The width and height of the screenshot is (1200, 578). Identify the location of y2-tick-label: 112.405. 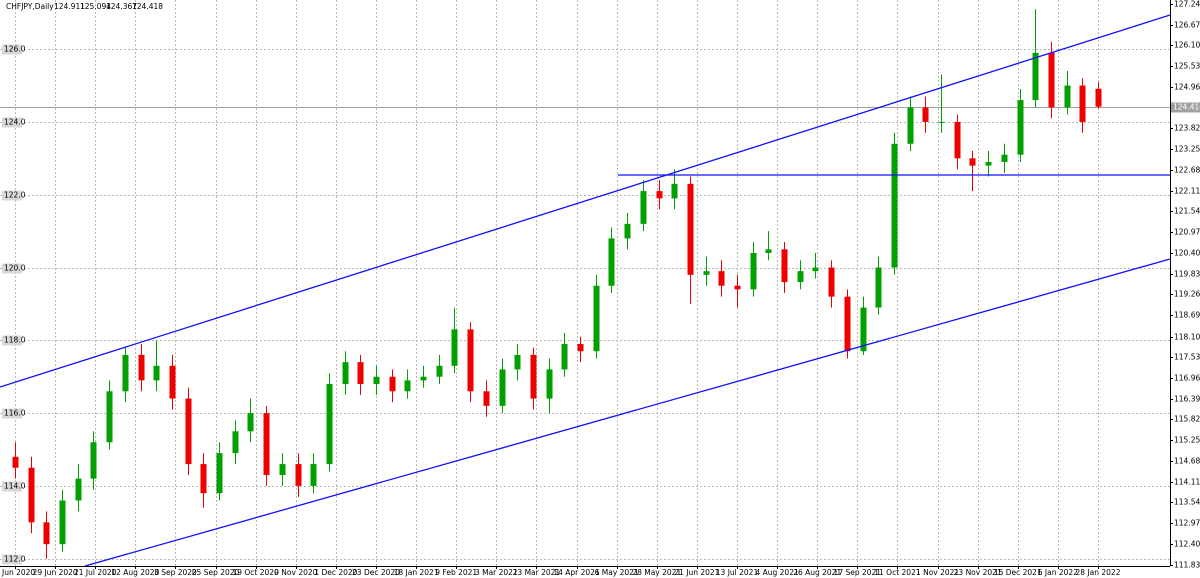
(1187, 544).